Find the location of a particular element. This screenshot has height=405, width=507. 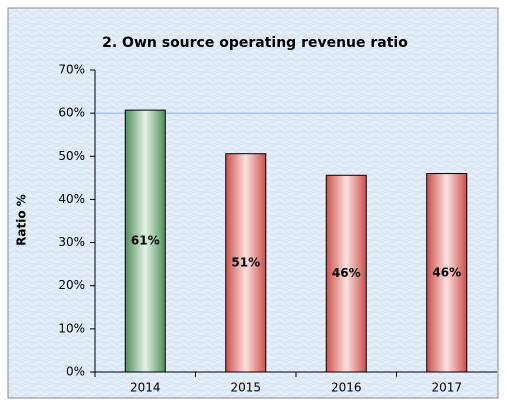

x-tick-label: 2017 is located at coordinates (446, 388).